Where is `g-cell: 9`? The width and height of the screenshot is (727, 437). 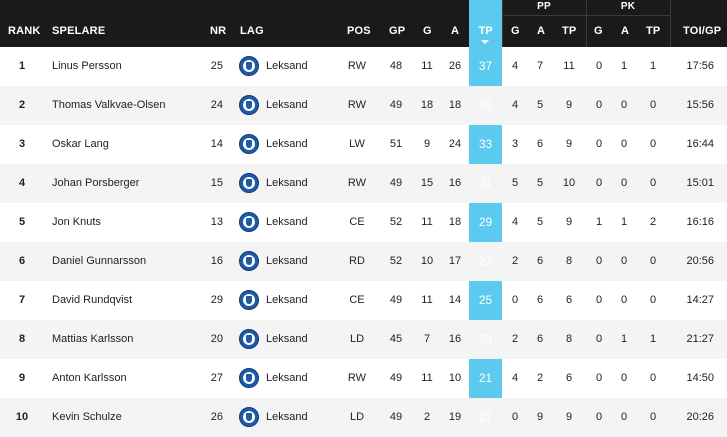
g-cell: 9 is located at coordinates (427, 144).